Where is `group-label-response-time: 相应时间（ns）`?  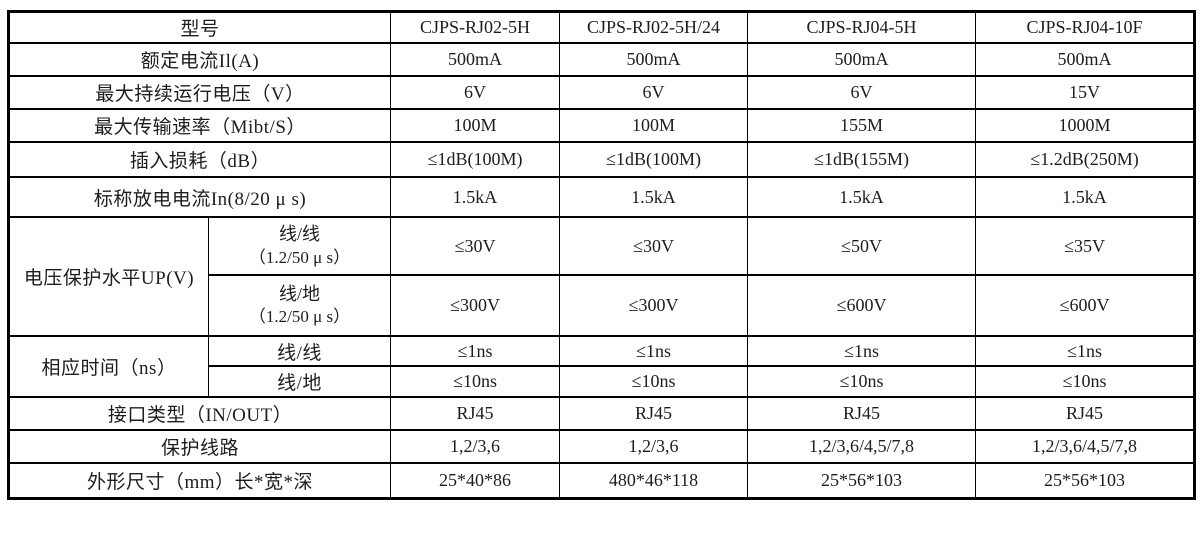
group-label-response-time: 相应时间（ns） is located at coordinates (108, 366).